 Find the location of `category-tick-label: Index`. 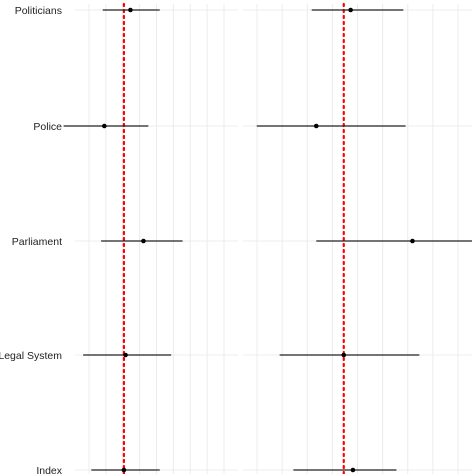

category-tick-label: Index is located at coordinates (49, 469).